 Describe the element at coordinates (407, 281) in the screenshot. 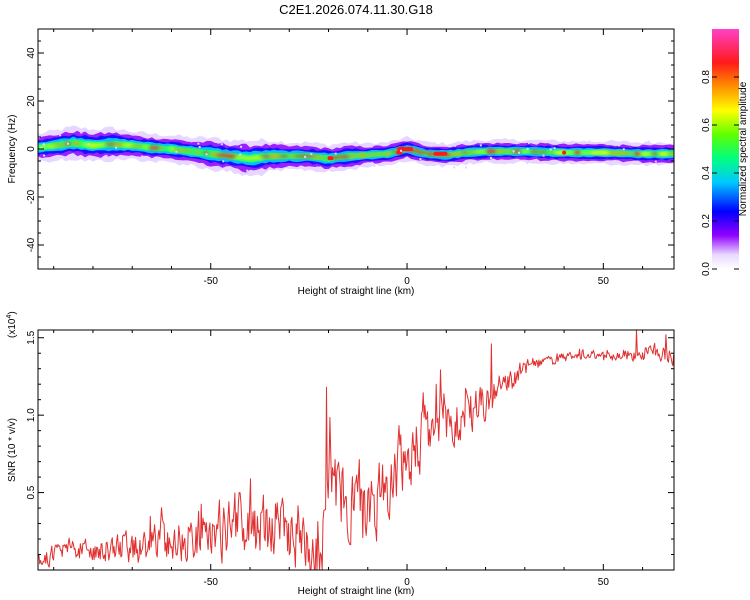

I see `spectrogram-x-tick-label: 0` at that location.